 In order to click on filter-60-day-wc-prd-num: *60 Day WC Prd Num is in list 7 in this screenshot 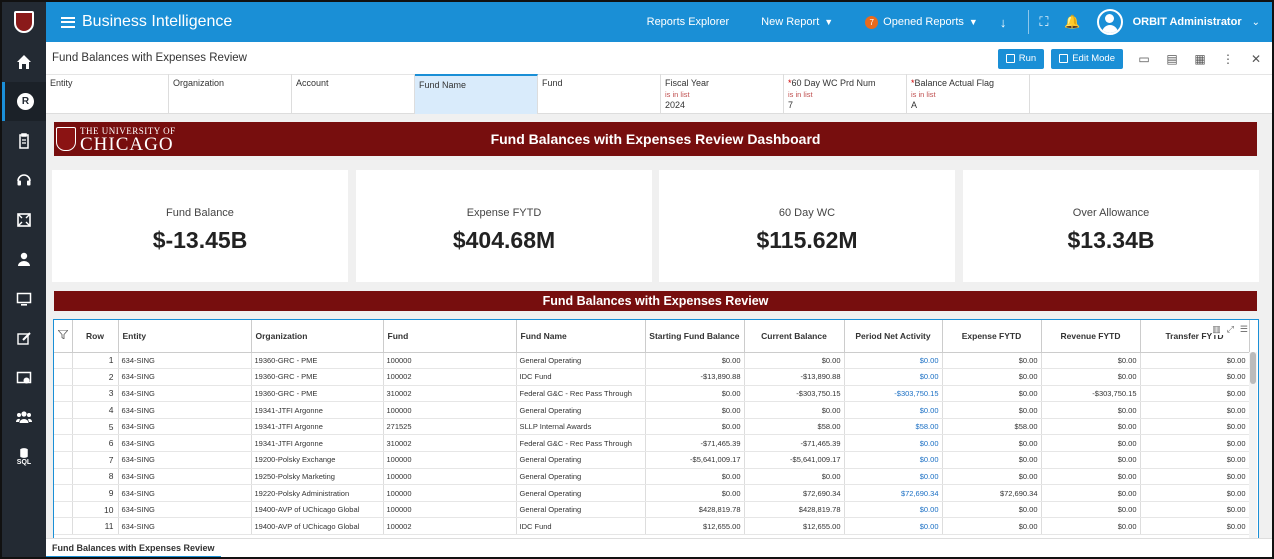, I will do `click(845, 94)`.